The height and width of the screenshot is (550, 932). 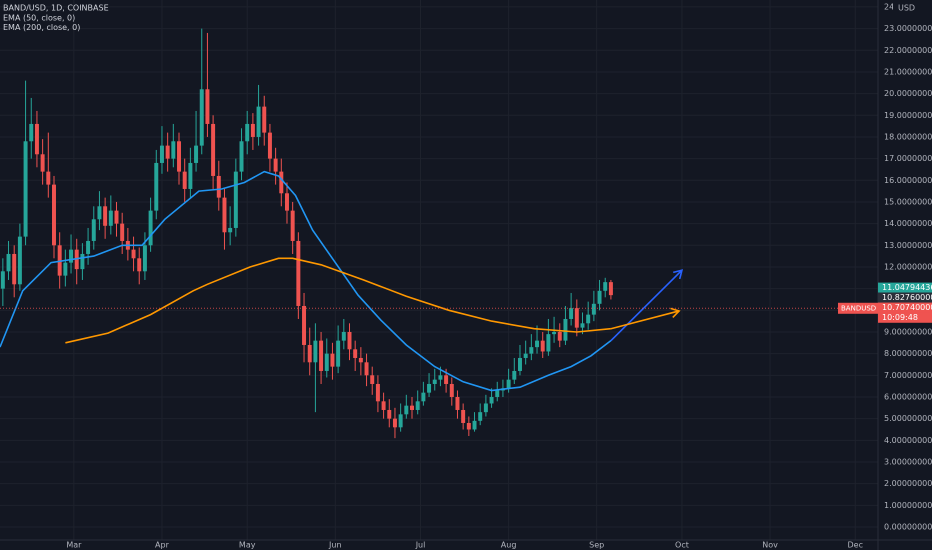 I want to click on y-tick-label: 1.00000000, so click(x=908, y=505).